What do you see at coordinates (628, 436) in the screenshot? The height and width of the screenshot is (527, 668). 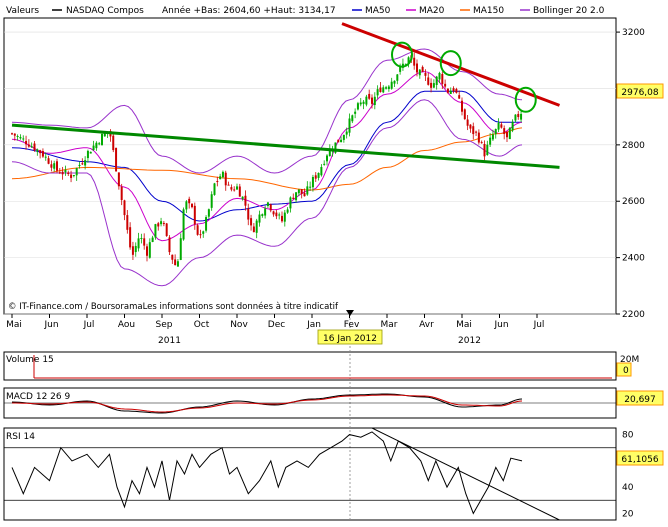 I see `rsi-tick-label: 80` at bounding box center [628, 436].